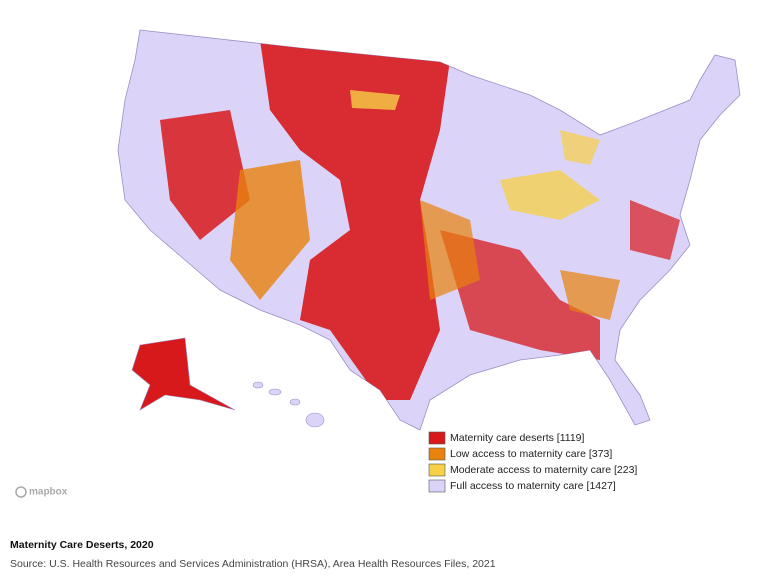  Describe the element at coordinates (48, 492) in the screenshot. I see `attribution: mapbox` at that location.